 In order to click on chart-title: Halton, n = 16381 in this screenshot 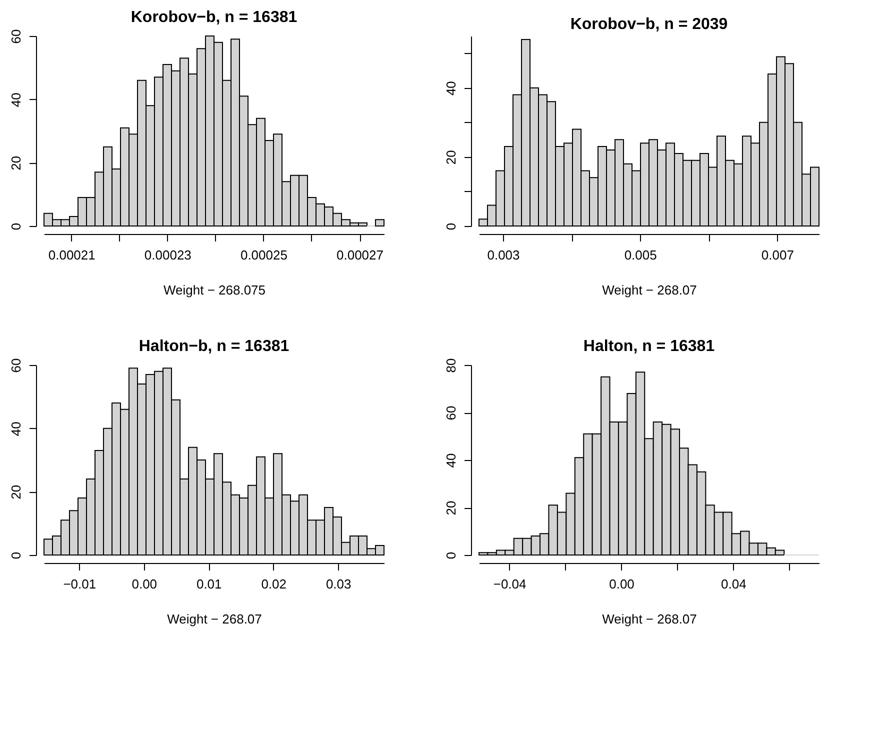, I will do `click(649, 346)`.